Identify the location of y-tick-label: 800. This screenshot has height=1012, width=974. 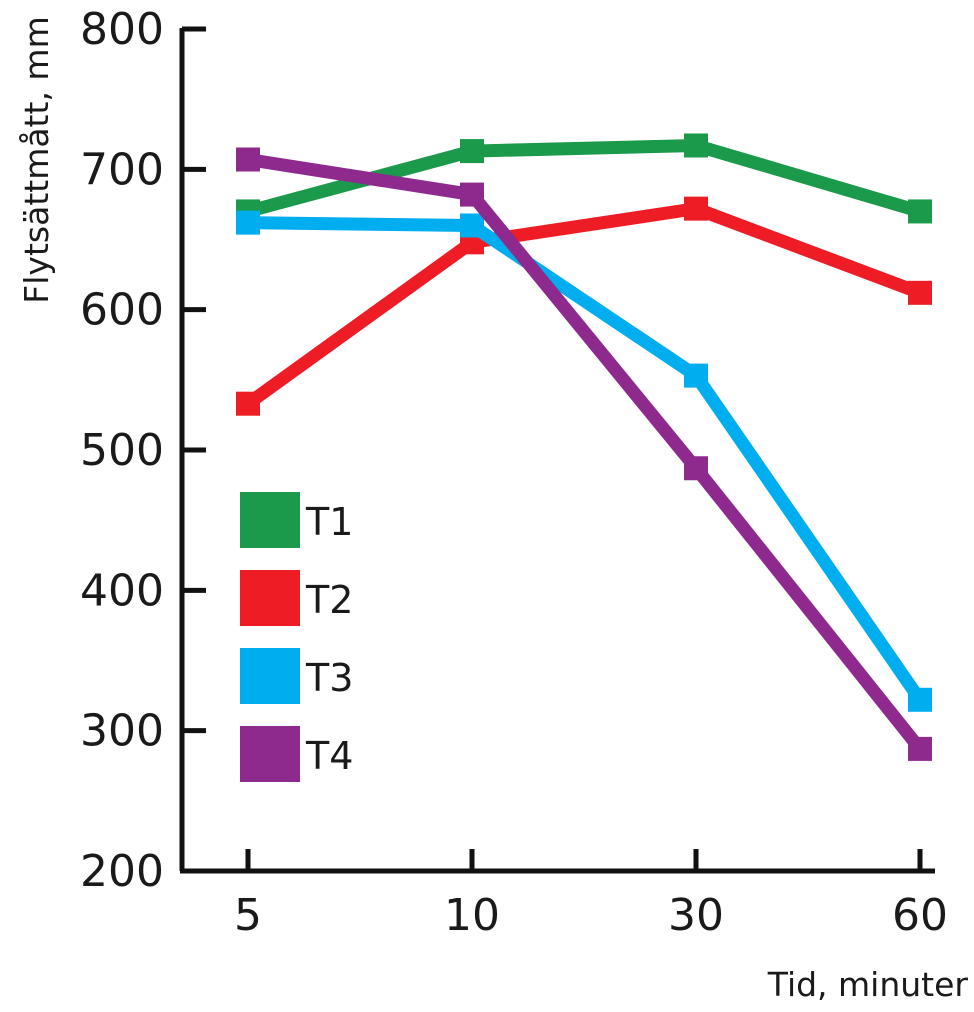
(122, 29).